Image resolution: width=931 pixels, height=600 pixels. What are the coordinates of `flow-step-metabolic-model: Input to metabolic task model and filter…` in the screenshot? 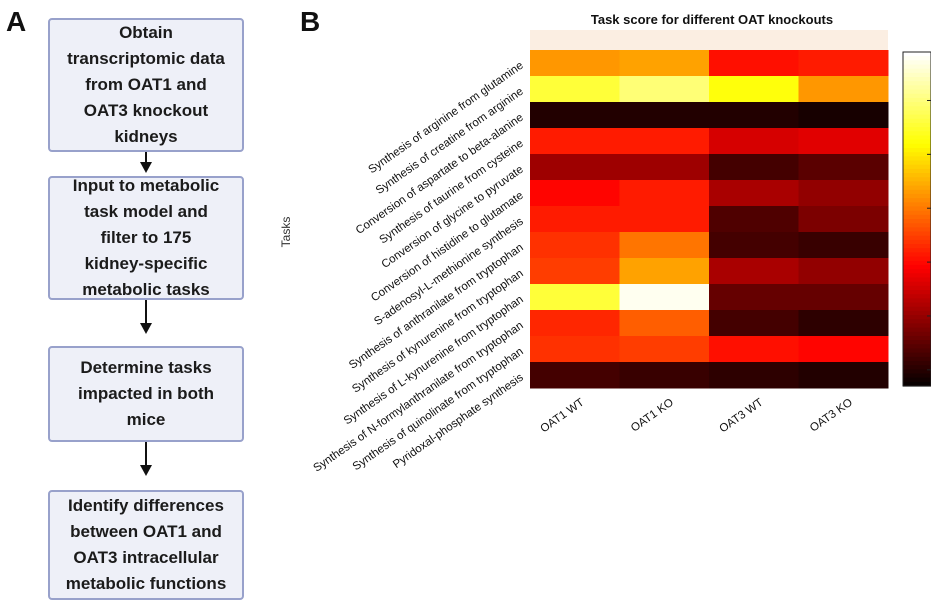 It's located at (146, 238).